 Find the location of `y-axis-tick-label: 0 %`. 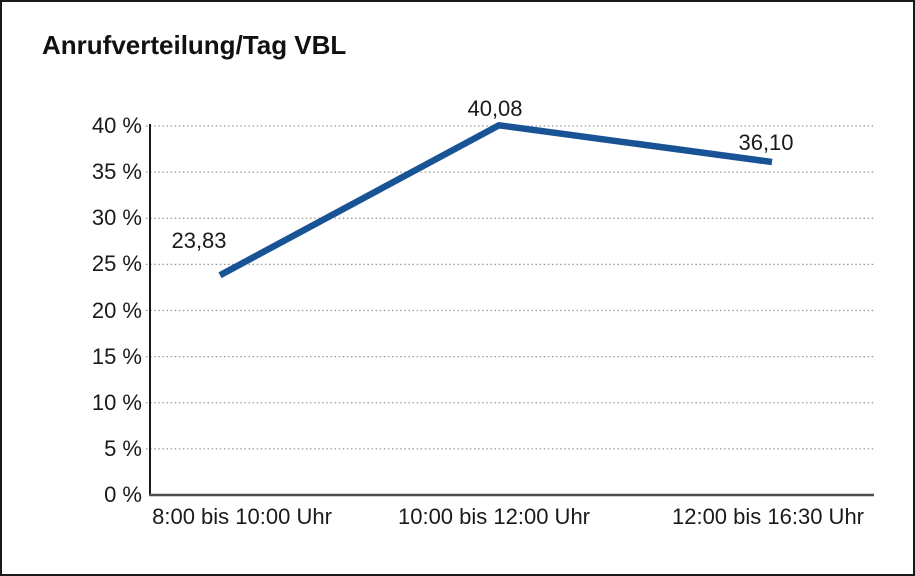

y-axis-tick-label: 0 % is located at coordinates (123, 494).